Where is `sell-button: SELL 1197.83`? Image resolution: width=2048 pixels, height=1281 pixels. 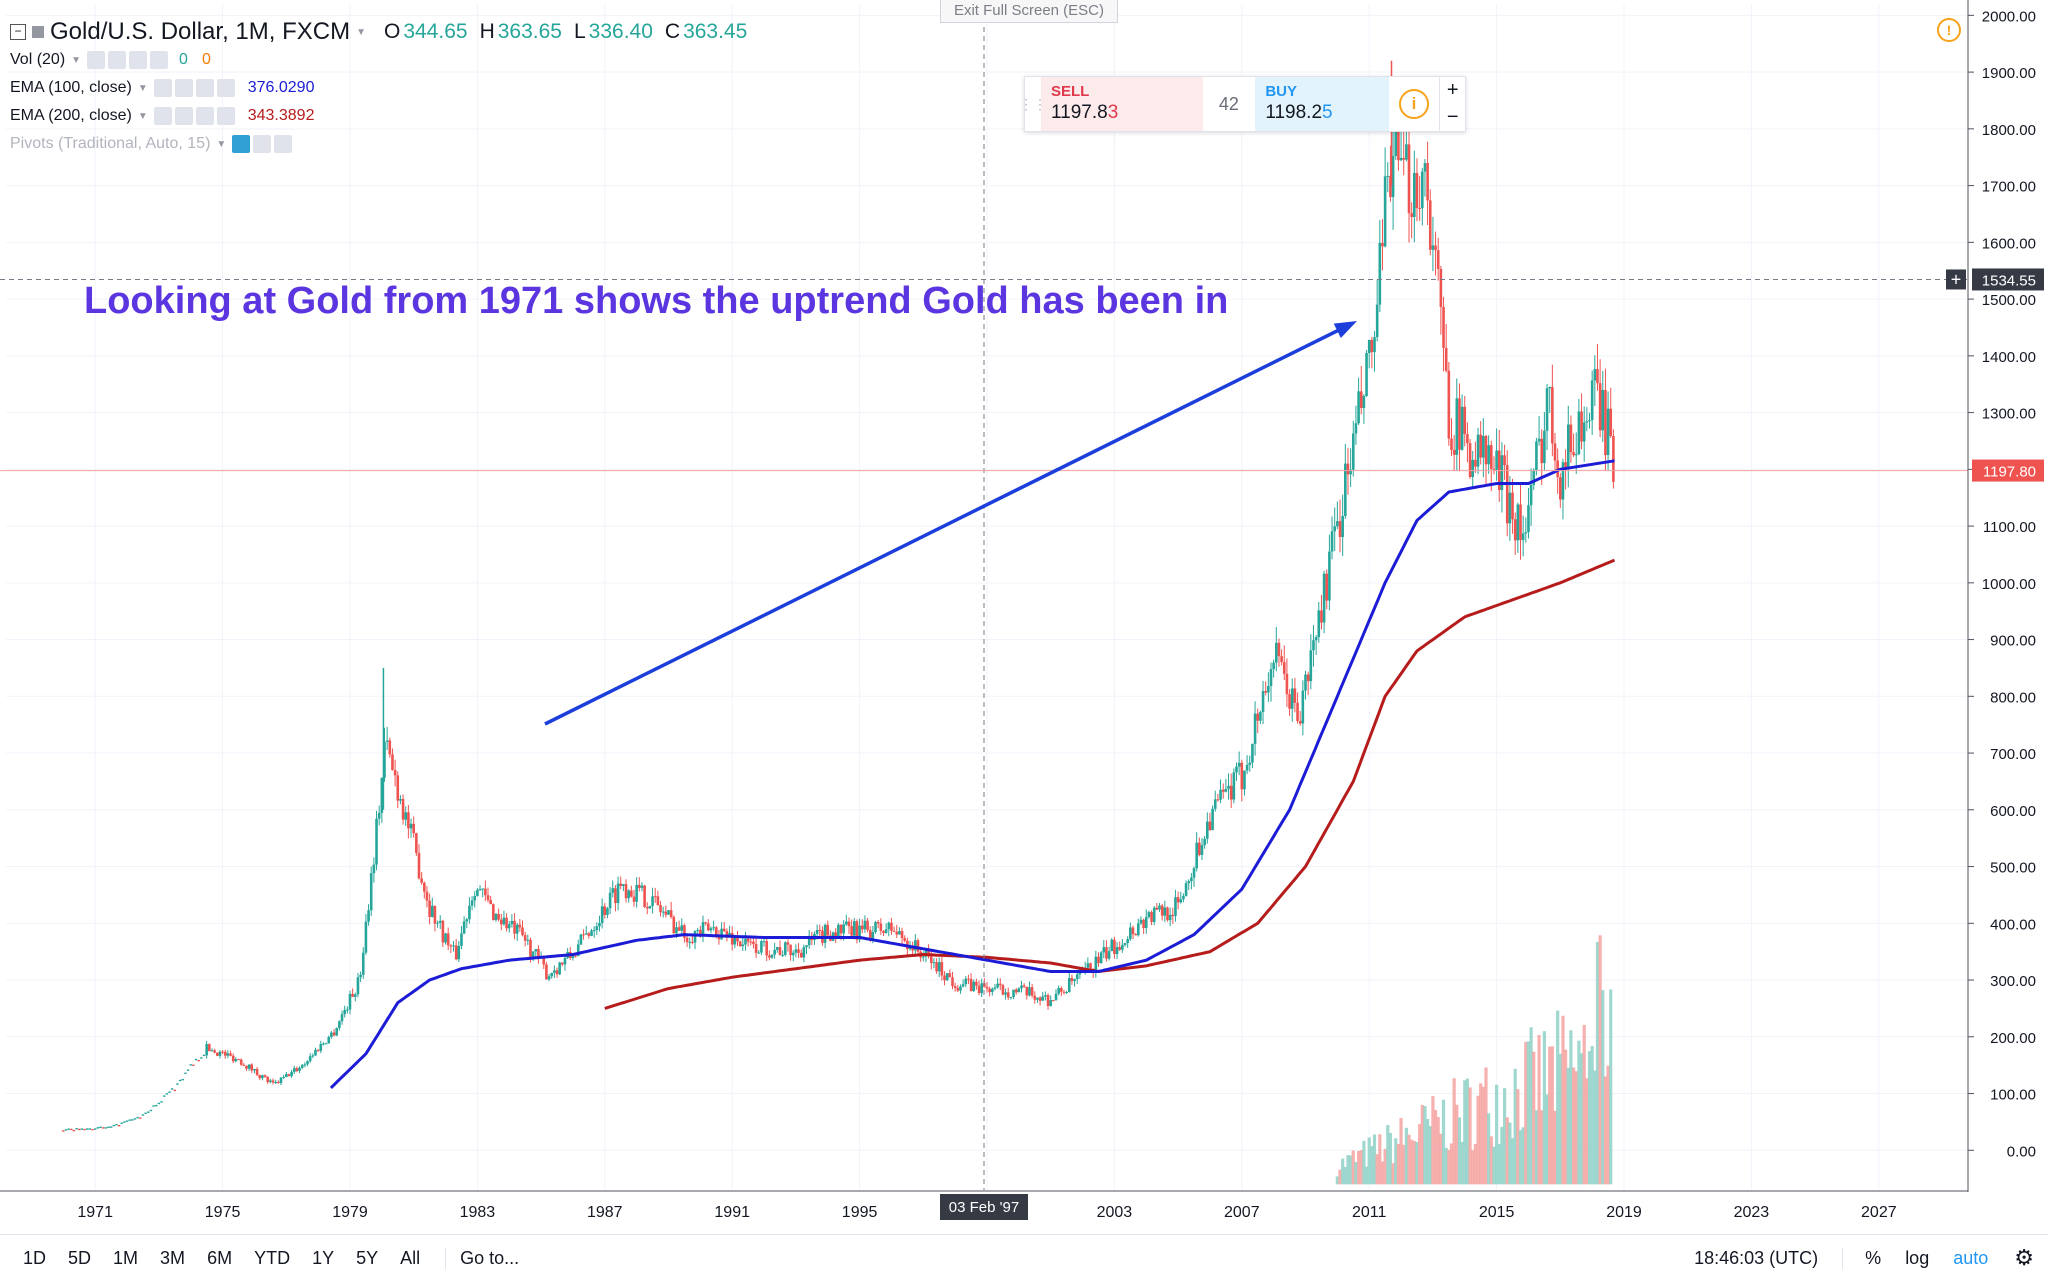
sell-button: SELL 1197.83 is located at coordinates (1122, 104).